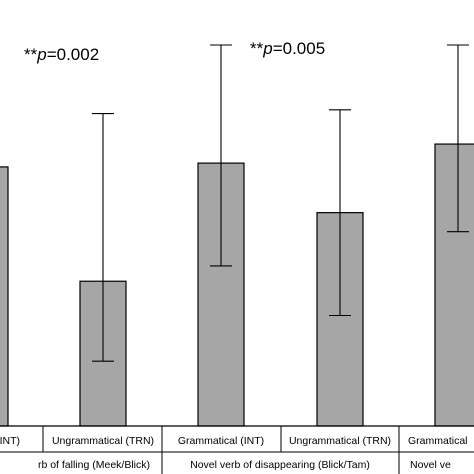  I want to click on category-label-4: Ungrammatical (TRN), so click(340, 441).